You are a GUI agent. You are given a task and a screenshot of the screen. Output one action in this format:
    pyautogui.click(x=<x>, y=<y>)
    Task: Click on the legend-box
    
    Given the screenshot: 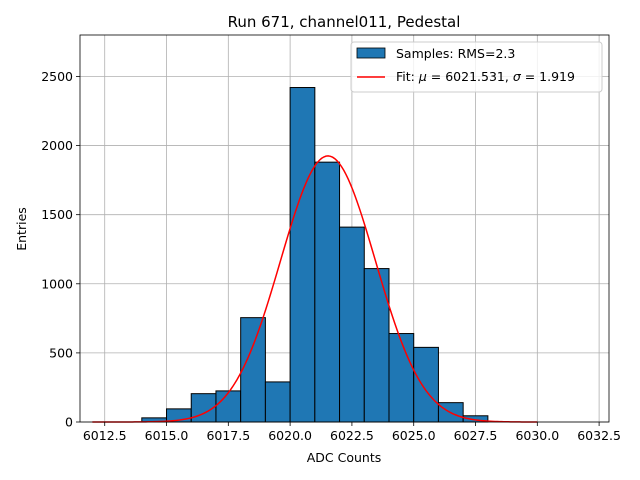 What is the action you would take?
    pyautogui.click(x=476, y=67)
    